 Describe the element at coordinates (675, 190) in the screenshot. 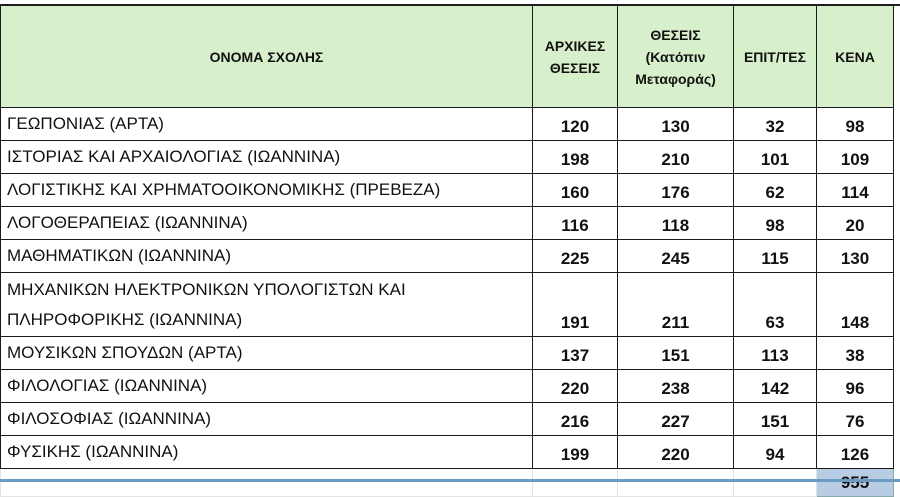

I see `cell-after: 176` at that location.